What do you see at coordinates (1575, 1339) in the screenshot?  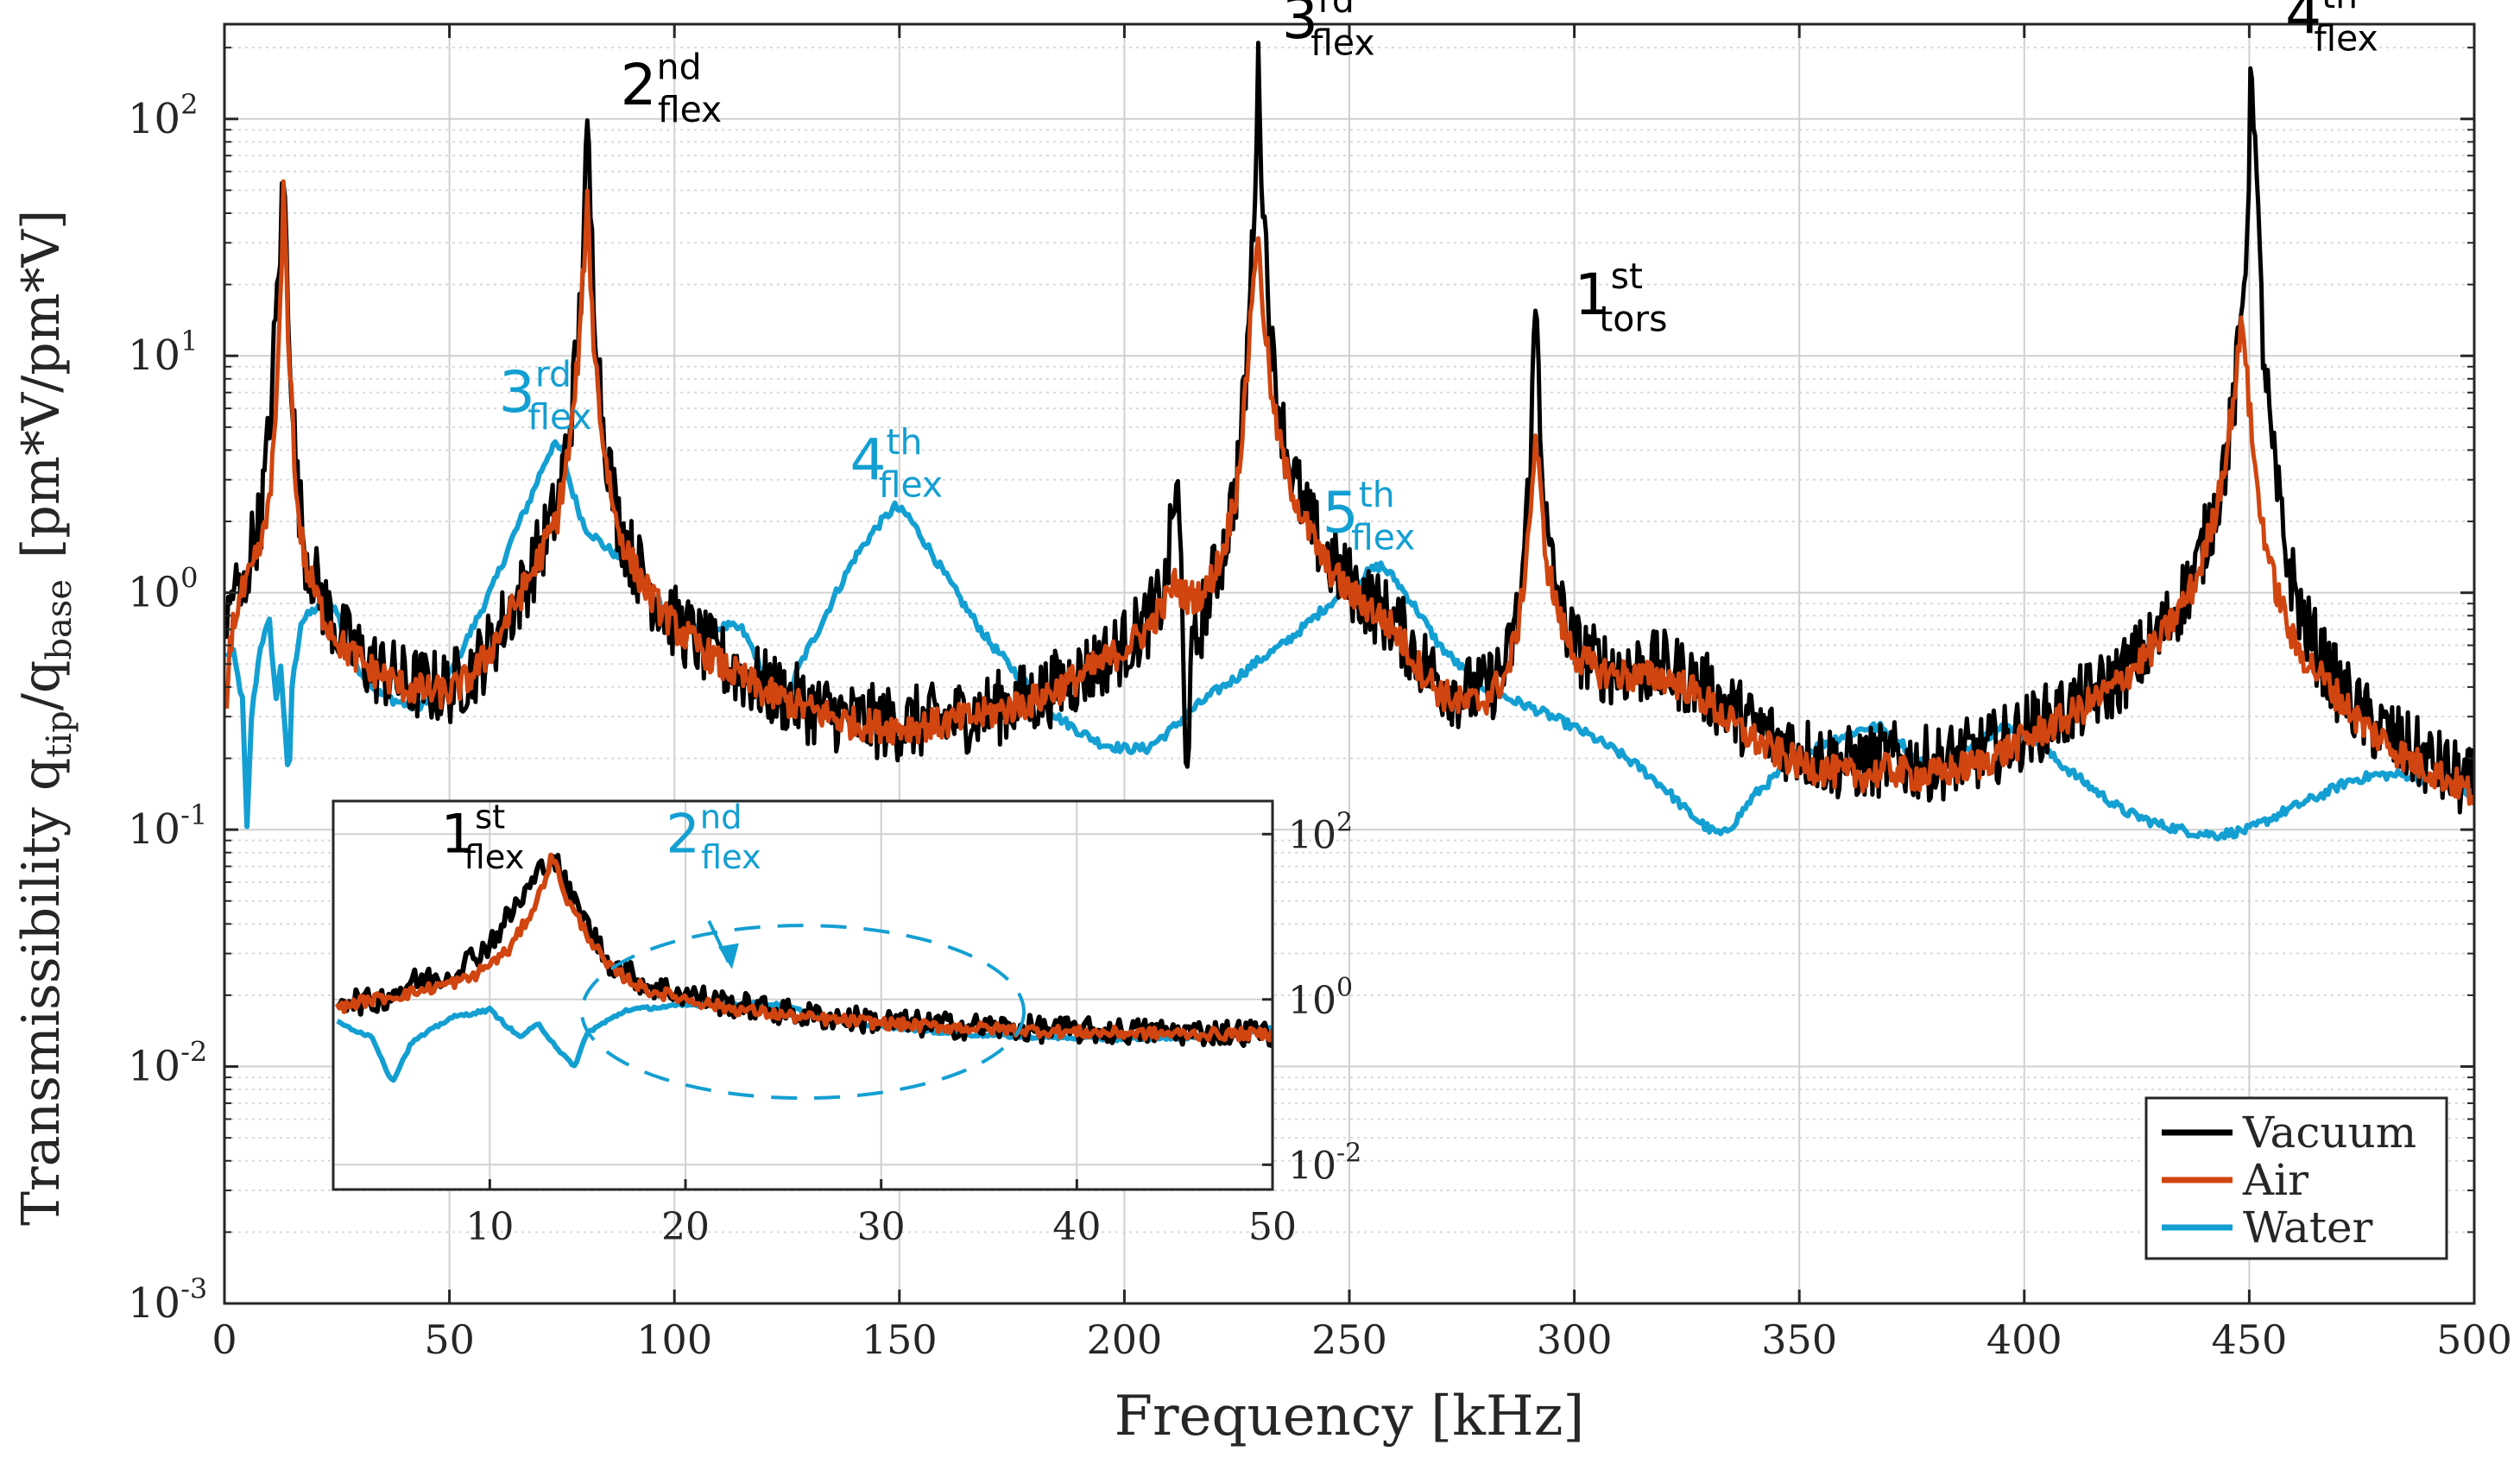 I see `x-tick-label: 300` at bounding box center [1575, 1339].